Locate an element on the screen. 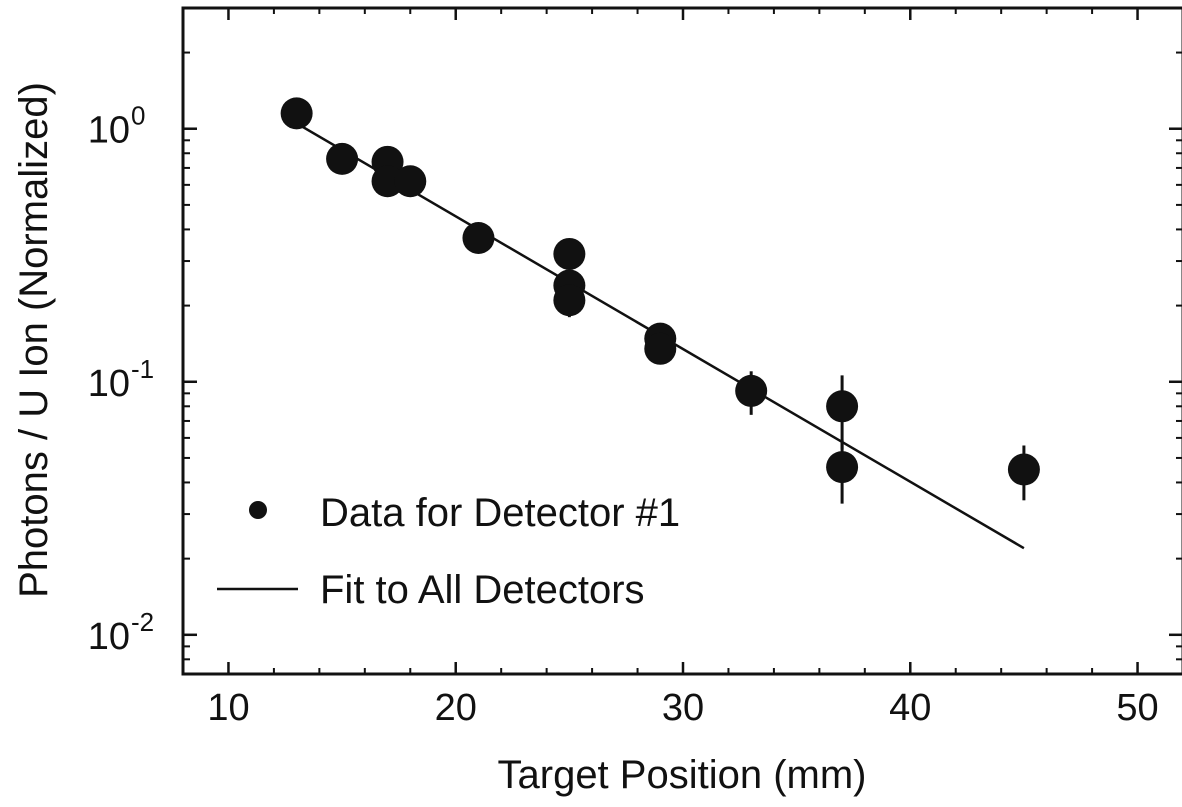  legend-label-data: Data for Detector #1 is located at coordinates (500, 513).